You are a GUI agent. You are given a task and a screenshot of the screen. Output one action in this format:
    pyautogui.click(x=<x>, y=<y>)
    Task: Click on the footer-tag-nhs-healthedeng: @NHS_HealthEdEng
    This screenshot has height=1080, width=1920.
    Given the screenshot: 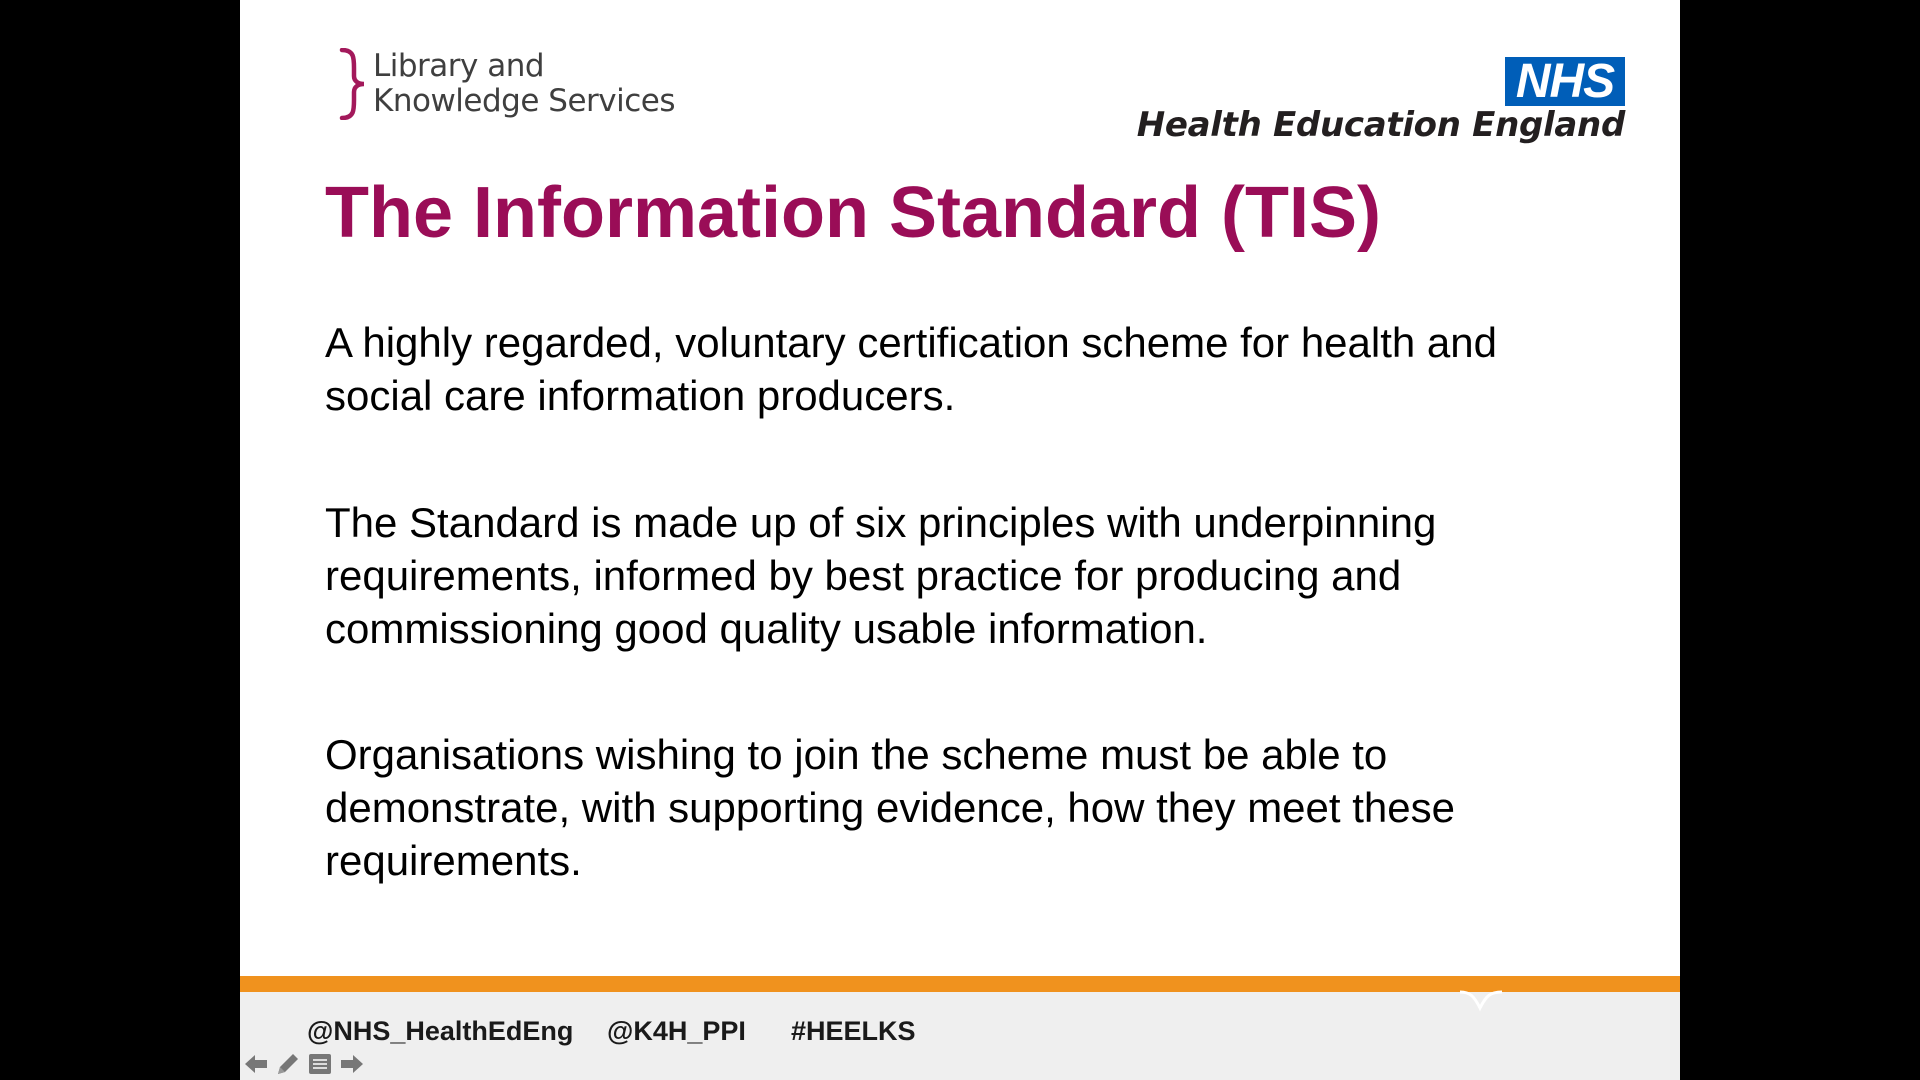 What is the action you would take?
    pyautogui.click(x=440, y=1031)
    